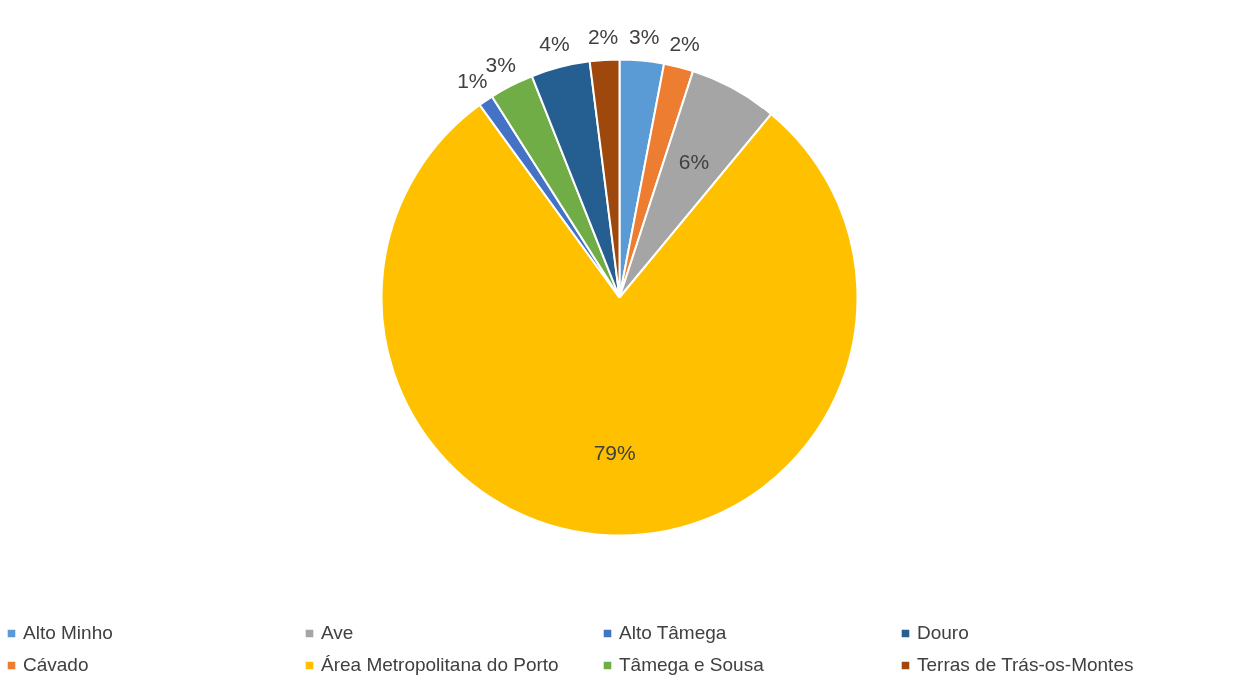  What do you see at coordinates (440, 665) in the screenshot?
I see `legend-label: Área Metropolitana do Porto` at bounding box center [440, 665].